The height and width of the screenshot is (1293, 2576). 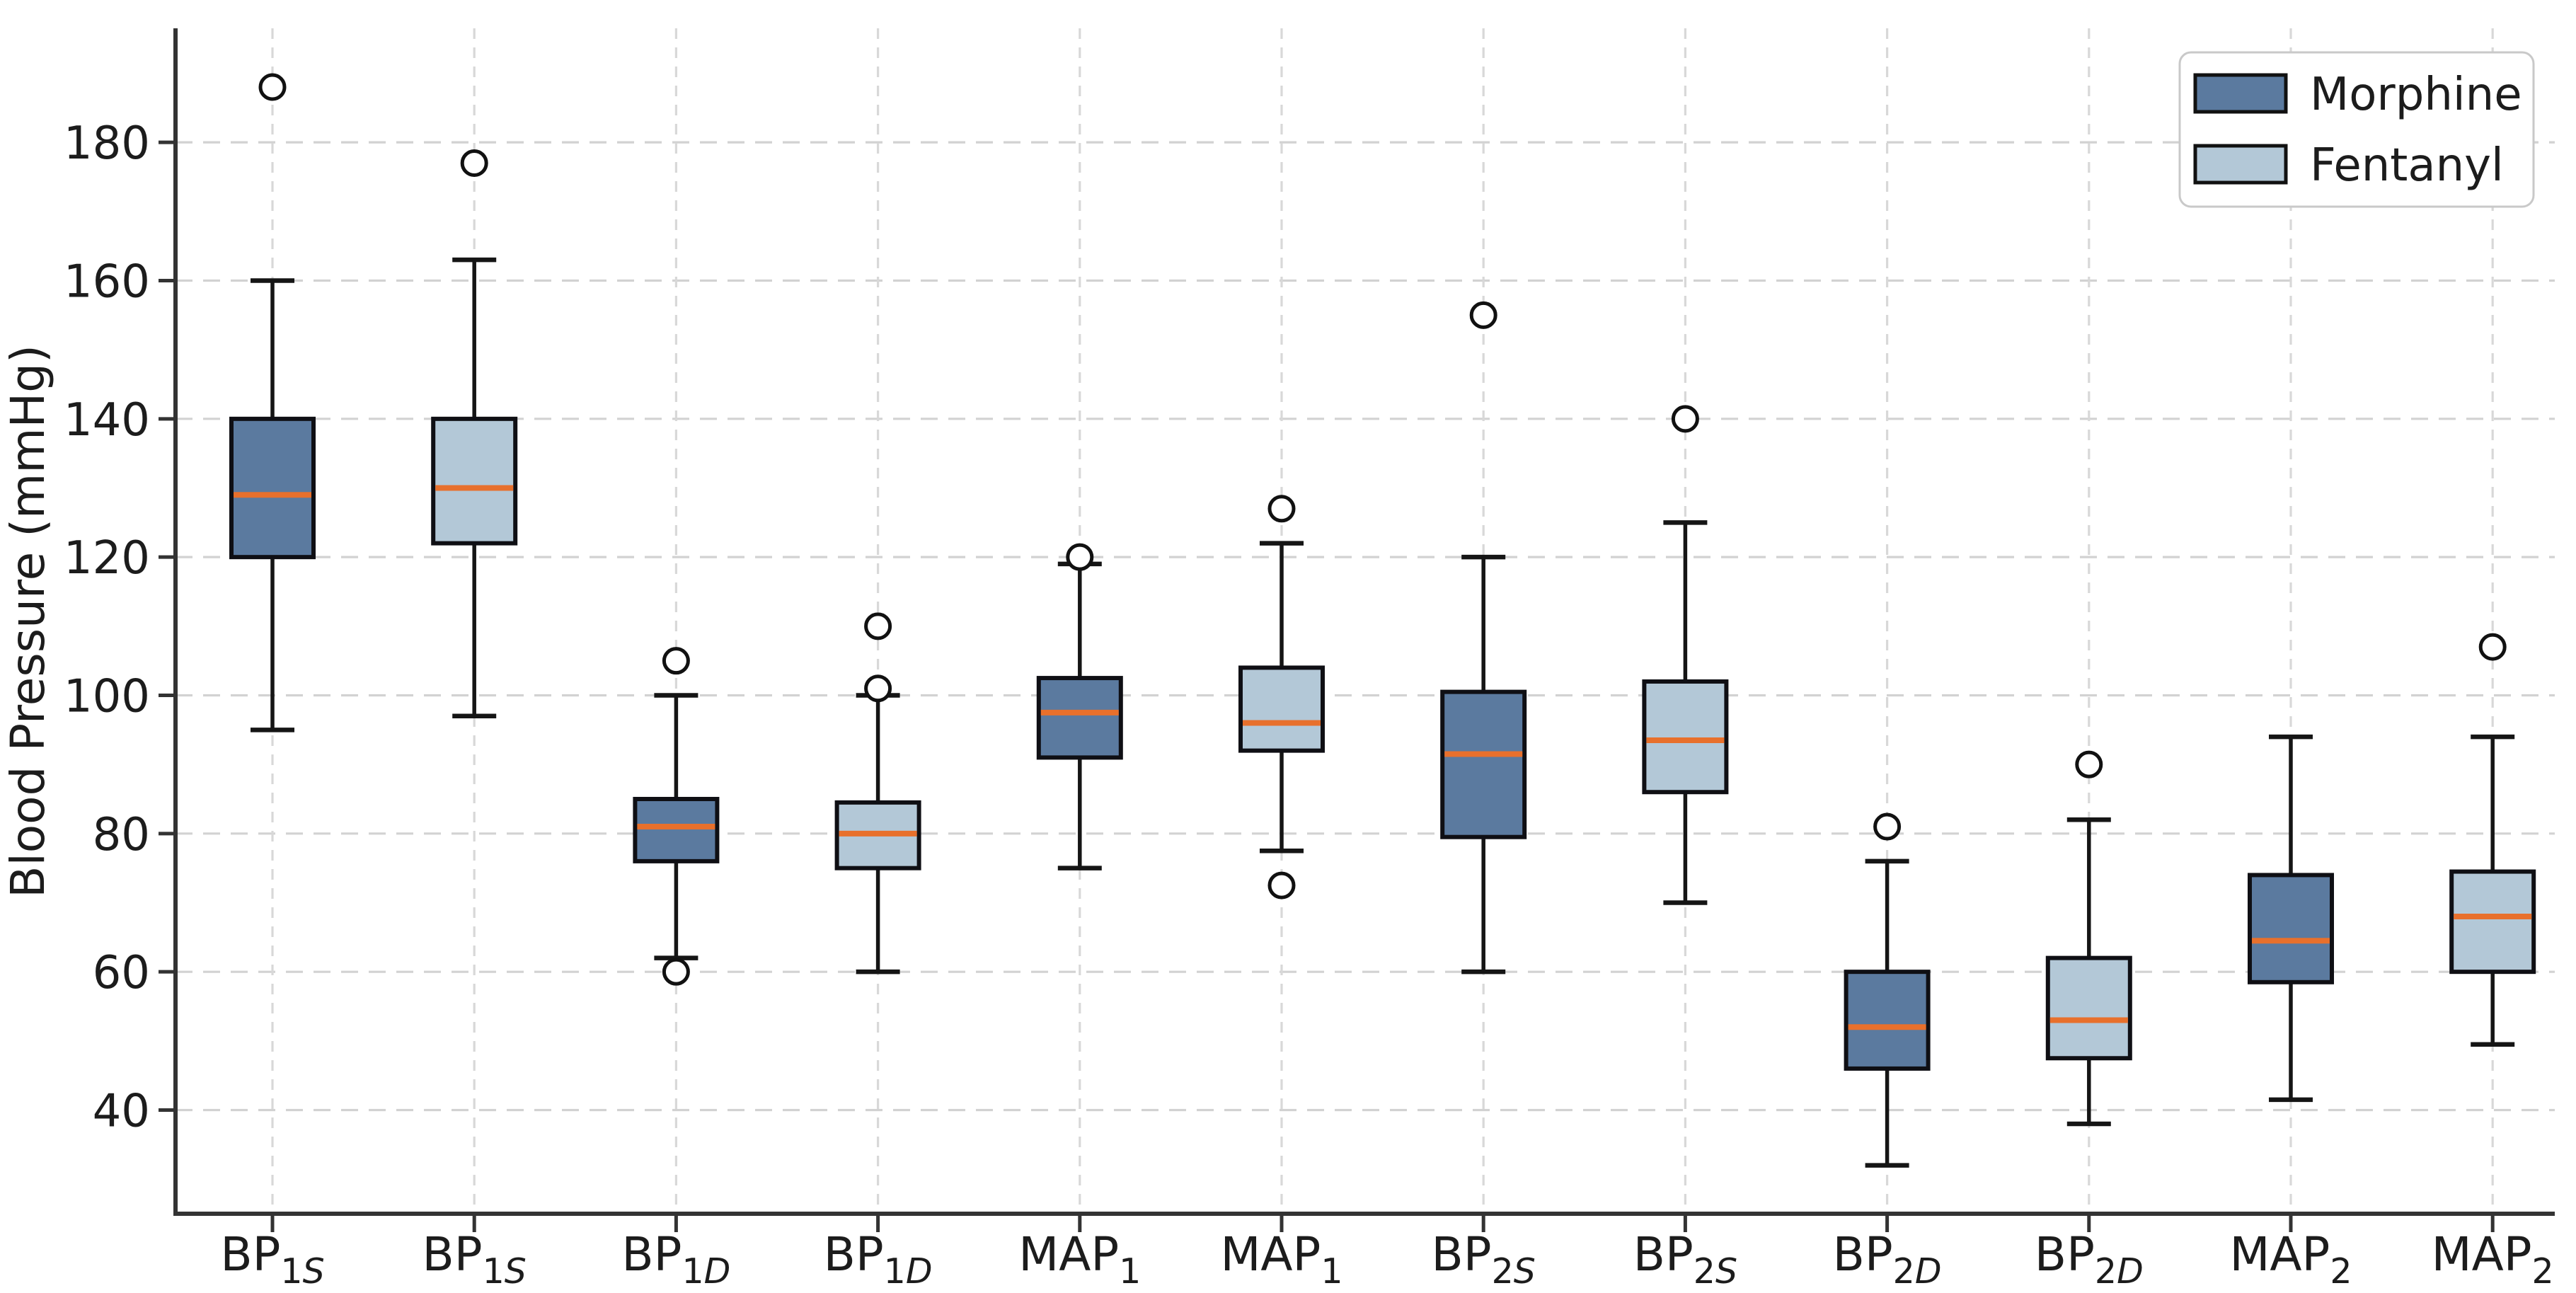 I want to click on y-tick-label: 140, so click(x=107, y=420).